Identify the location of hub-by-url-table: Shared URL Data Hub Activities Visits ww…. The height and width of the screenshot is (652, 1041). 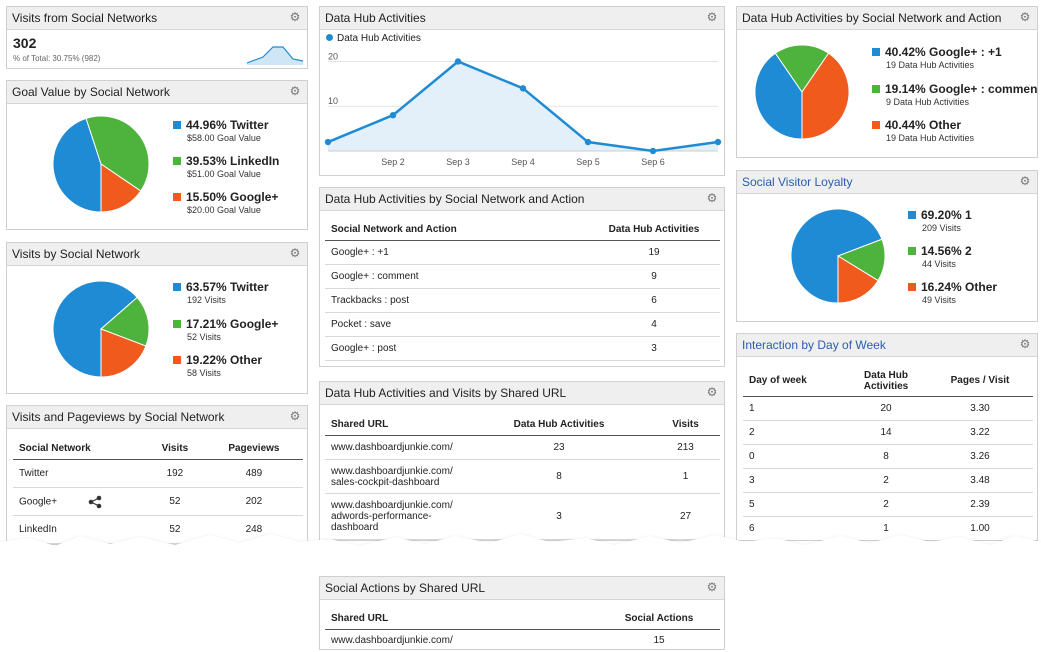
(522, 476).